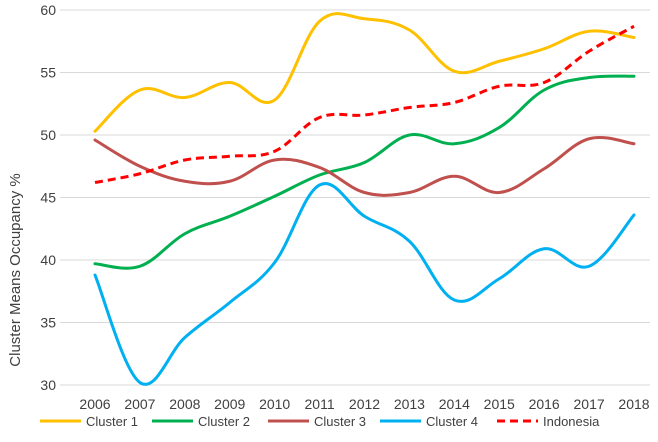 Image resolution: width=658 pixels, height=442 pixels. What do you see at coordinates (184, 404) in the screenshot?
I see `x-tick-label: 2008` at bounding box center [184, 404].